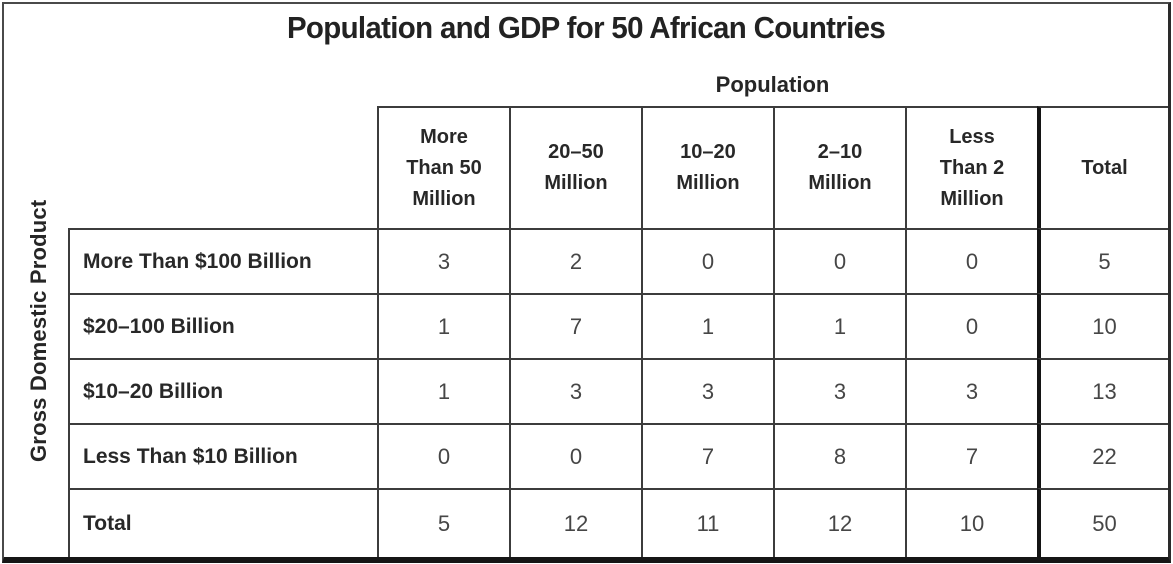 This screenshot has width=1173, height=564. Describe the element at coordinates (971, 167) in the screenshot. I see `column-header-less-than-2-million: Less Than 2 Million` at that location.